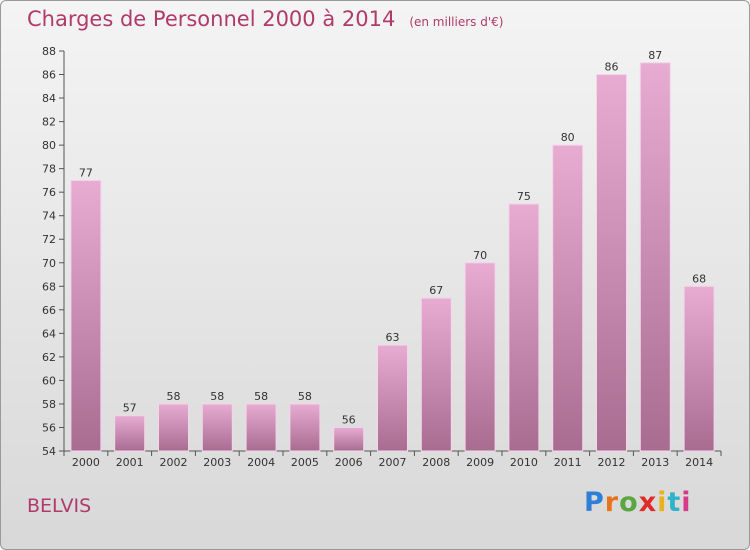 This screenshot has height=550, width=750. Describe the element at coordinates (524, 462) in the screenshot. I see `x-tick-label: 2010` at that location.